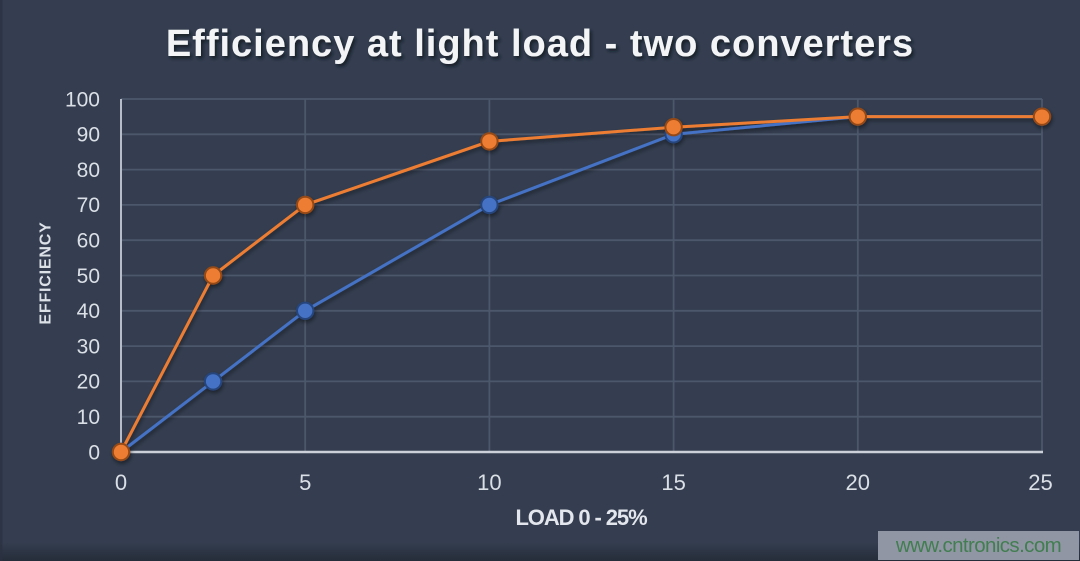 The image size is (1080, 561). Describe the element at coordinates (88, 205) in the screenshot. I see `svg-text: 70` at that location.